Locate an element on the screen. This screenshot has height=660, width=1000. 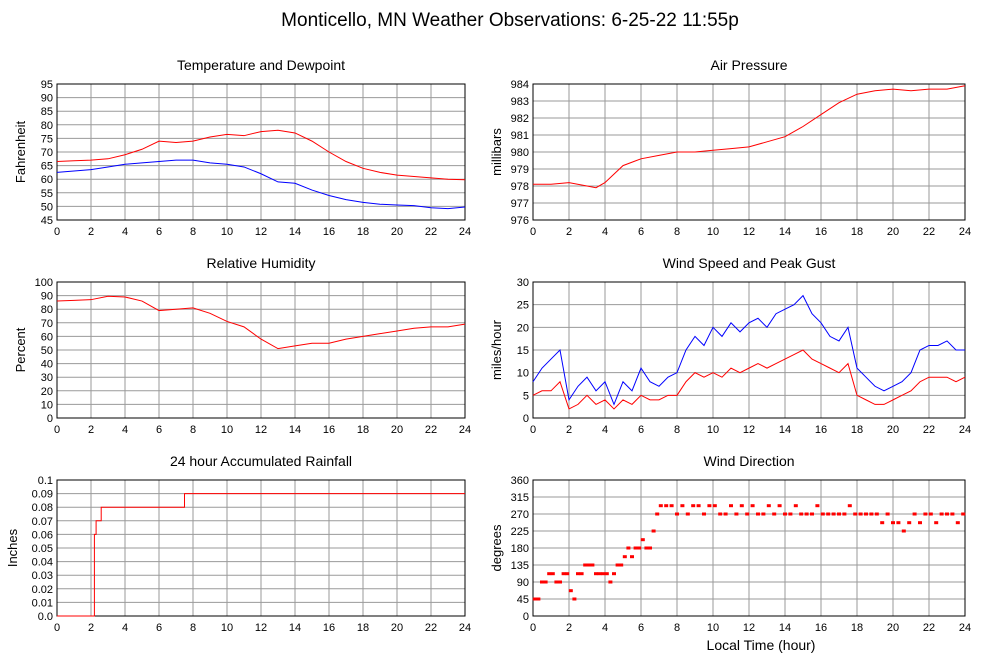
y-tick-label: 70 is located at coordinates (47, 324).